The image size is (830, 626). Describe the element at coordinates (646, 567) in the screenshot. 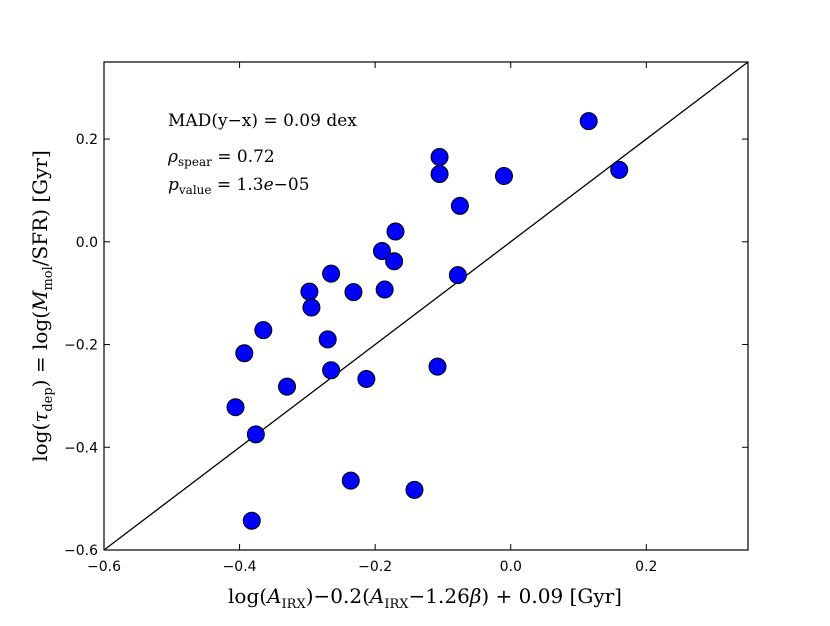

I see `x-tick-label: 0.2` at that location.